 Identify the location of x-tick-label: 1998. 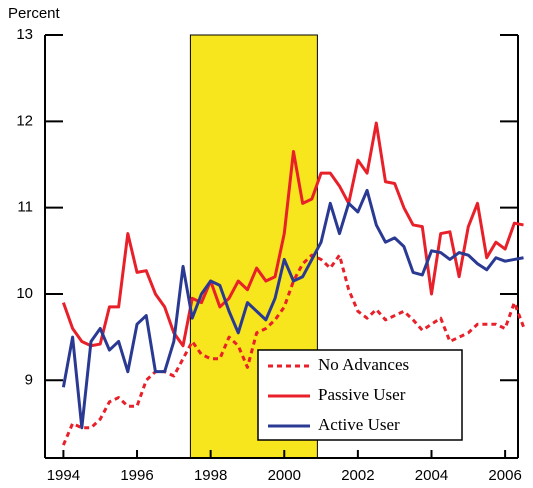
(210, 475).